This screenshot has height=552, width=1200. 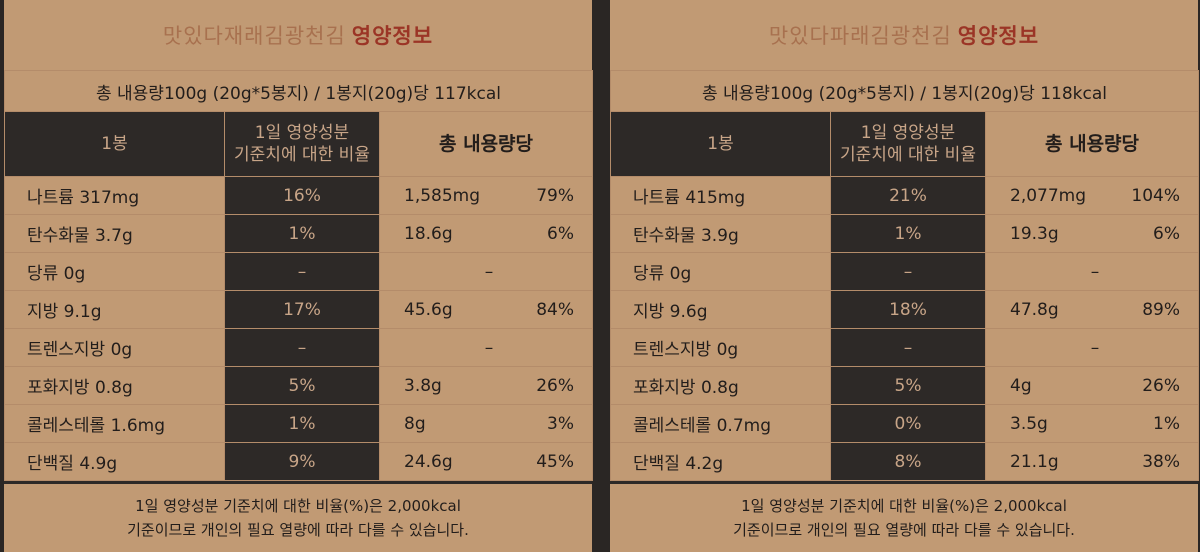 I want to click on nutrient-label: 탄수화물 3.7g, so click(x=114, y=233).